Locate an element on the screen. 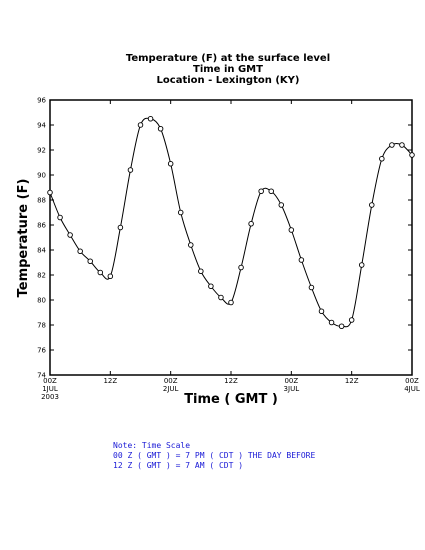 This screenshot has height=550, width=425. y-tick-label: 90 is located at coordinates (41, 176).